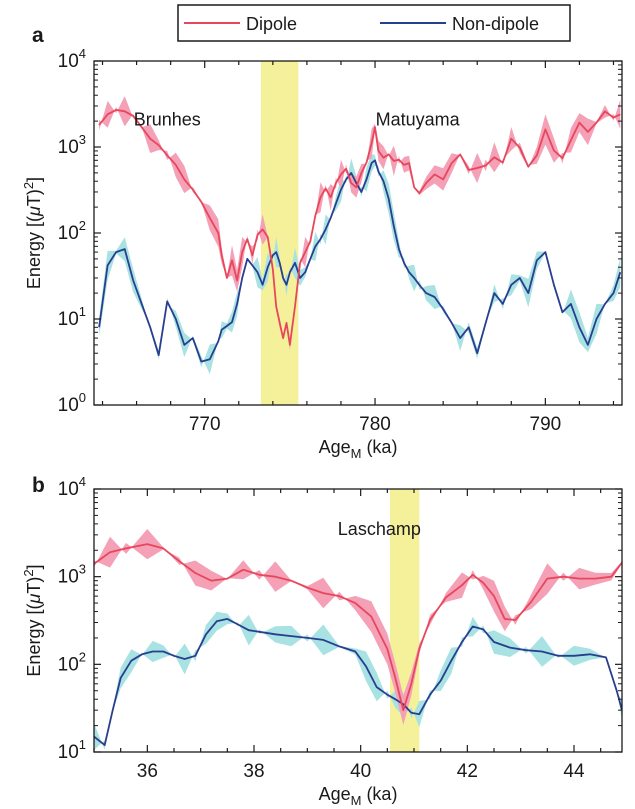  I want to click on nondipole-uncertainty-band, so click(358, 680).